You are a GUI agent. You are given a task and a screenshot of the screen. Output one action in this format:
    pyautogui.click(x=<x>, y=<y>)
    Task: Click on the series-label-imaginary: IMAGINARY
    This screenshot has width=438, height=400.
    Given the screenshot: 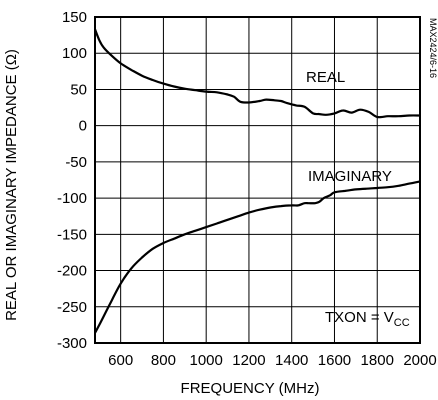 What is the action you would take?
    pyautogui.click(x=350, y=176)
    